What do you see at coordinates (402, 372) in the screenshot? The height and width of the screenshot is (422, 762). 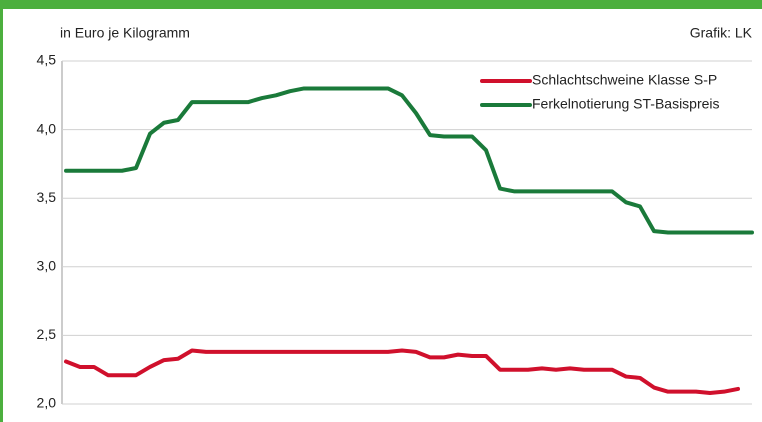 I see `series-line` at bounding box center [402, 372].